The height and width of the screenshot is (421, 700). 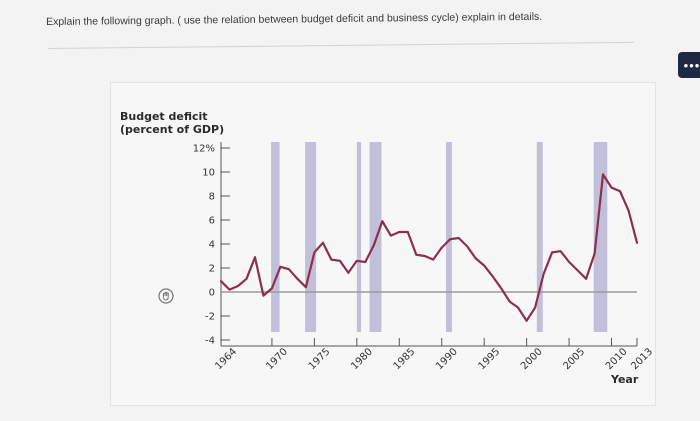 I want to click on y-tick-label: 6, so click(x=212, y=221).